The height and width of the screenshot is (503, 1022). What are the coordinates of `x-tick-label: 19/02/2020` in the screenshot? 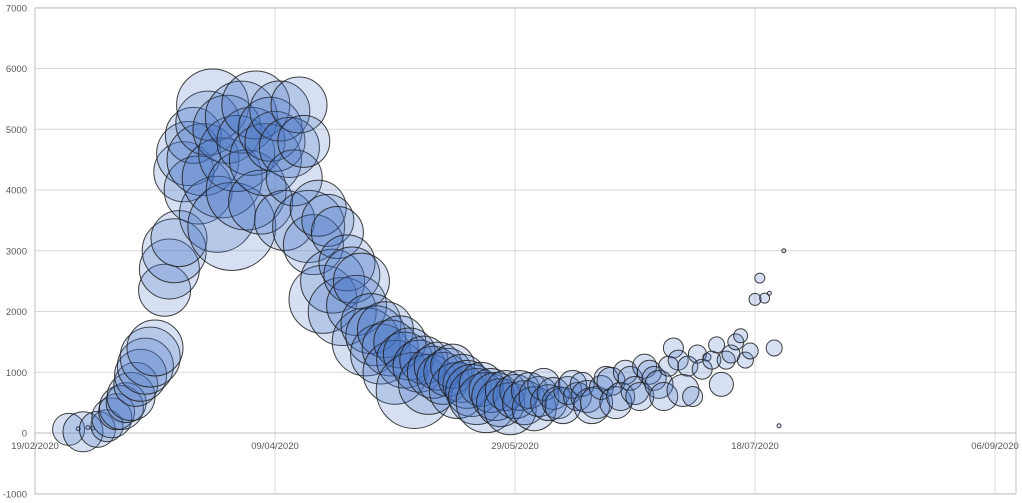 It's located at (35, 446).